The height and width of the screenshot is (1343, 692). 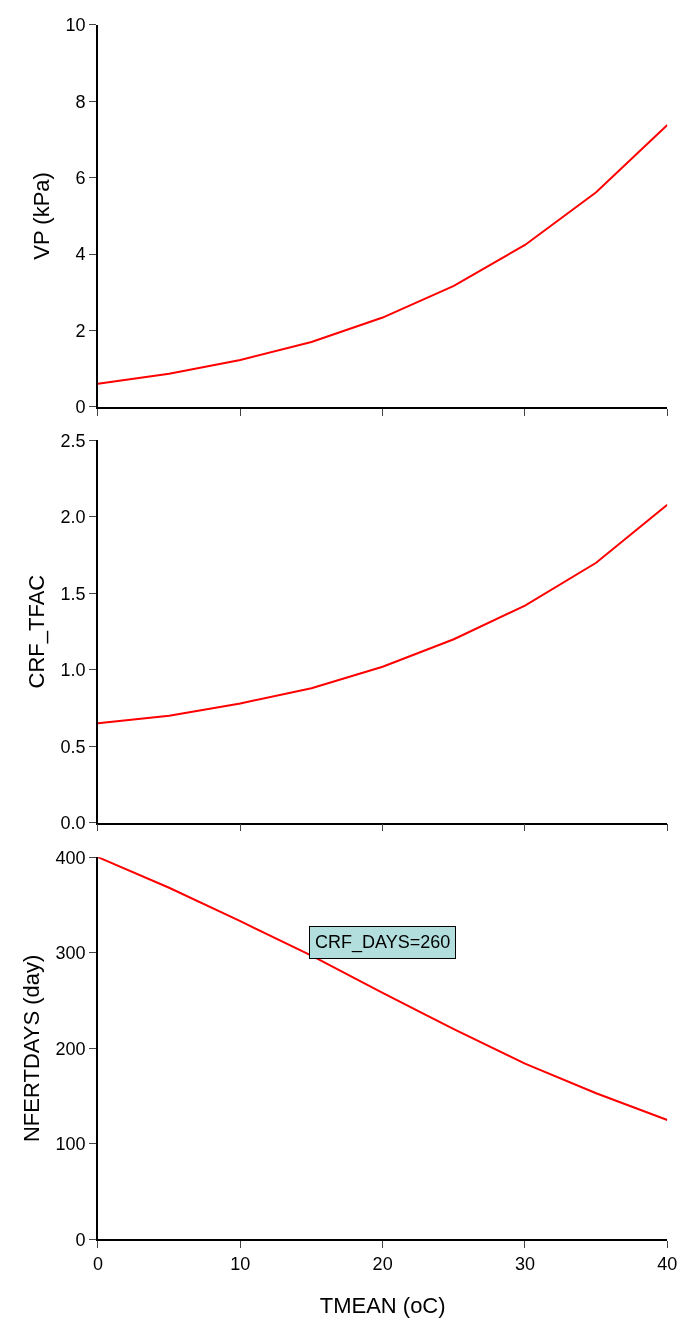 What do you see at coordinates (80, 101) in the screenshot?
I see `y-tick-label: 8` at bounding box center [80, 101].